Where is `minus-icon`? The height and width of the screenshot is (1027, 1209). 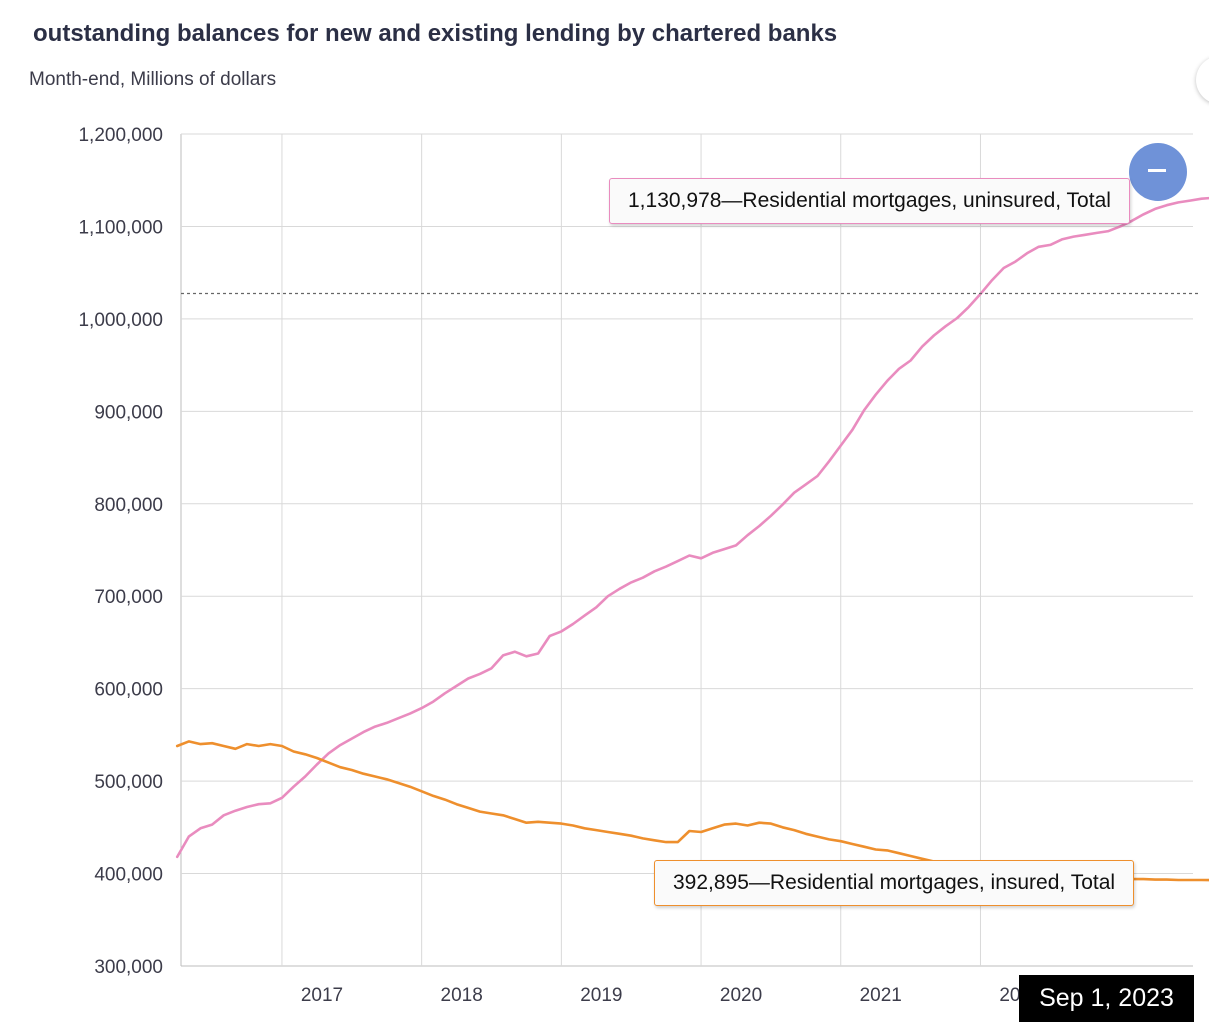
minus-icon is located at coordinates (1157, 170).